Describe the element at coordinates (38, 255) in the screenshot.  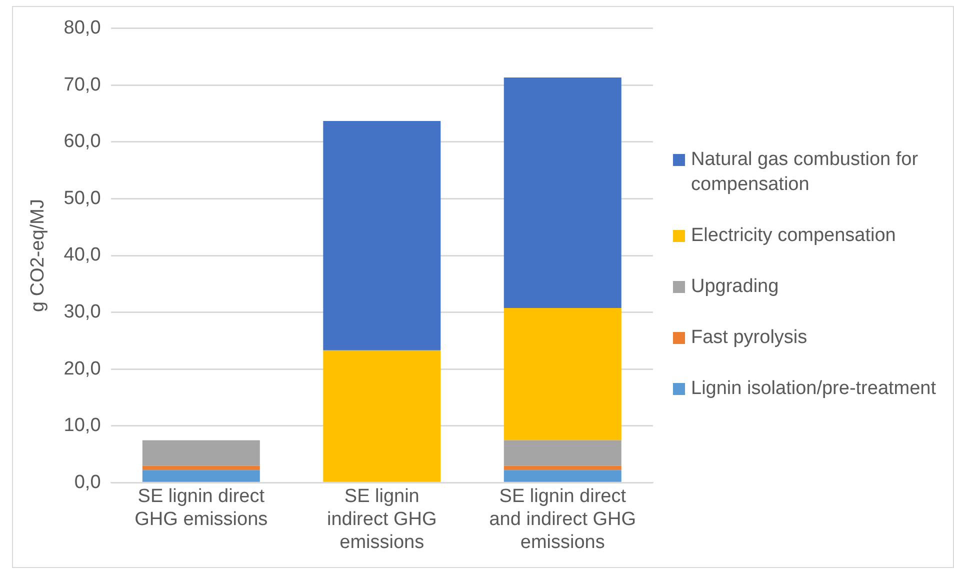
I see `y-axis-title: g CO2-eq/MJ` at that location.